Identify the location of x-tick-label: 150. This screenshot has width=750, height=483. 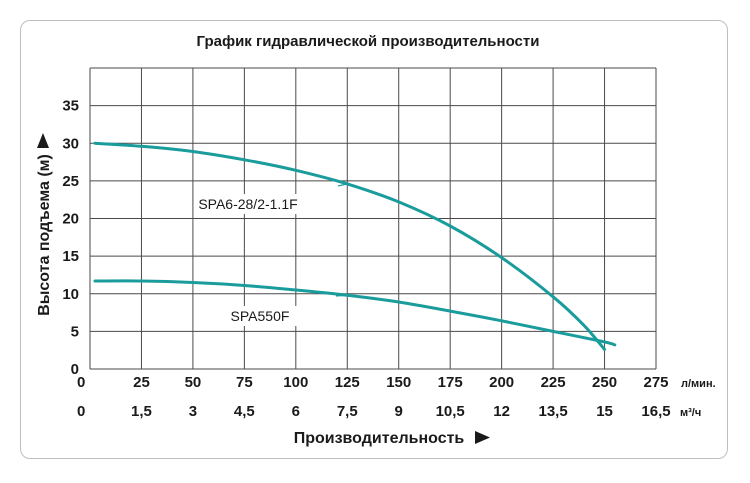
(398, 382).